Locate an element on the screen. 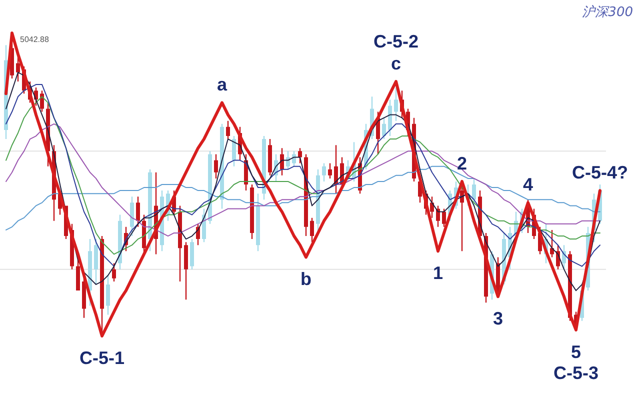  annotation: 5042.88 is located at coordinates (35, 39).